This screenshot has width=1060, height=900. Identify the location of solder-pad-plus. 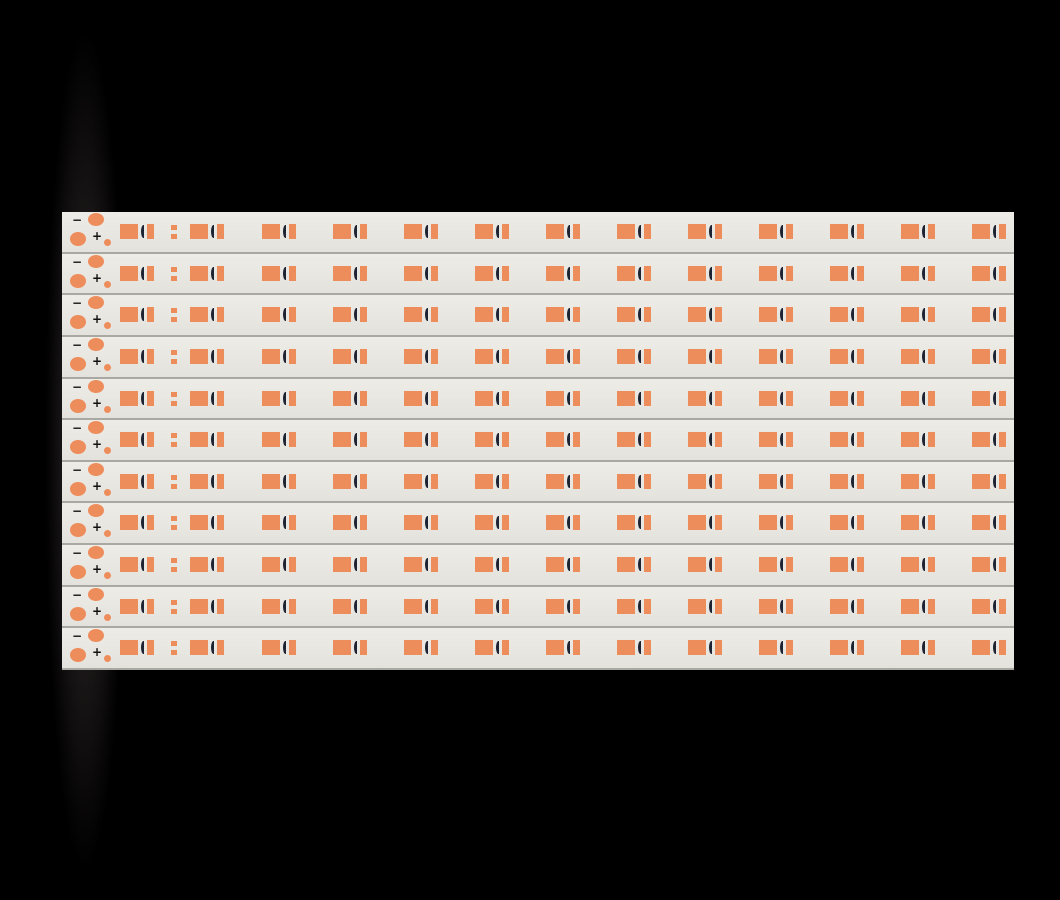
(78, 280).